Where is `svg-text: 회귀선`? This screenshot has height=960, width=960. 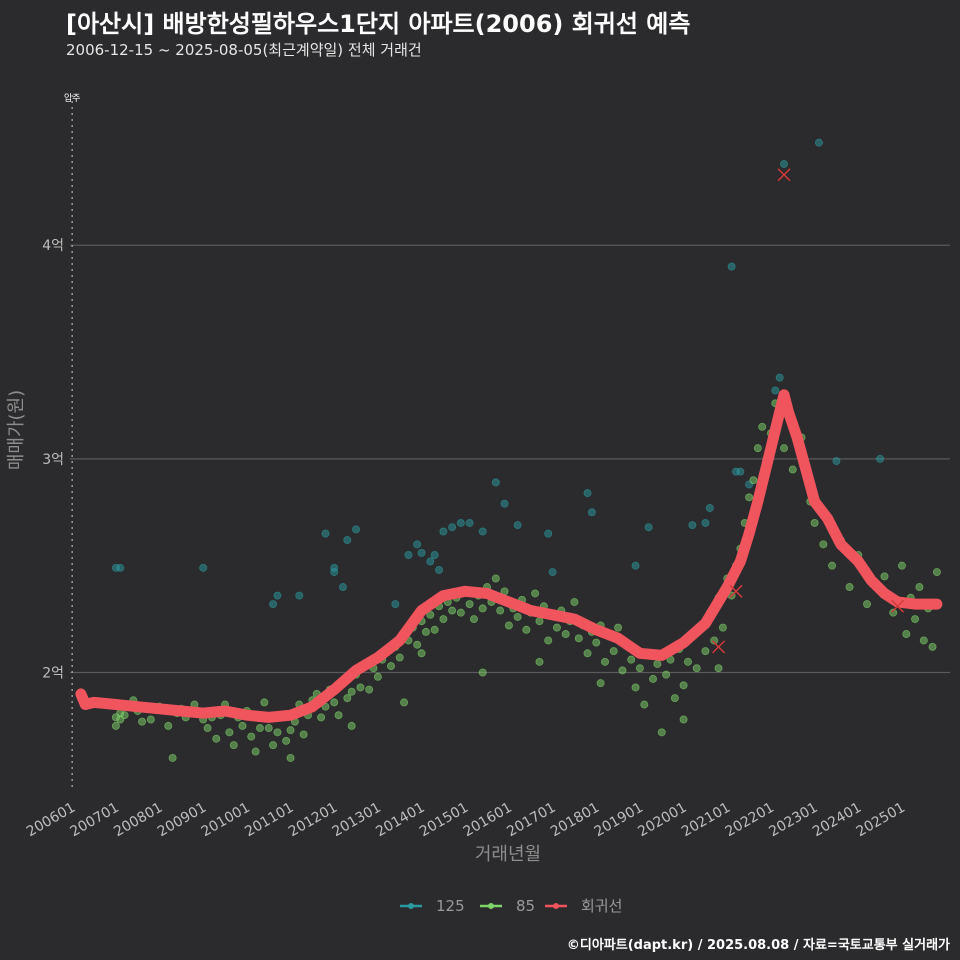
svg-text: 회귀선 is located at coordinates (601, 906).